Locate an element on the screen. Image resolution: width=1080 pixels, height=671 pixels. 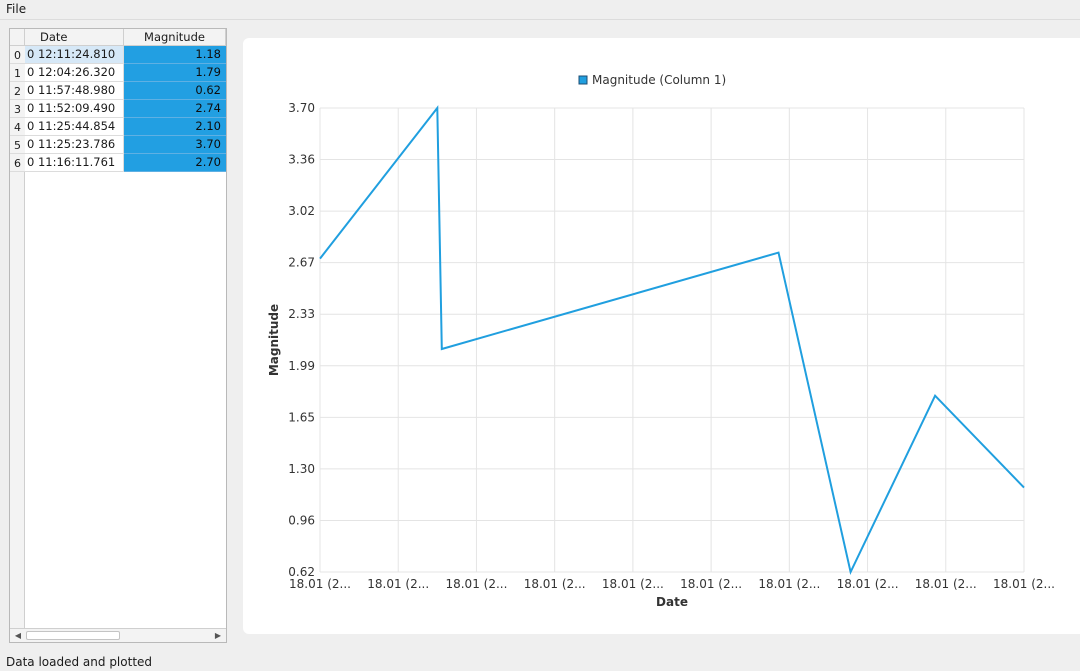
date-cell: 0 11:52:09.490 is located at coordinates (74, 109).